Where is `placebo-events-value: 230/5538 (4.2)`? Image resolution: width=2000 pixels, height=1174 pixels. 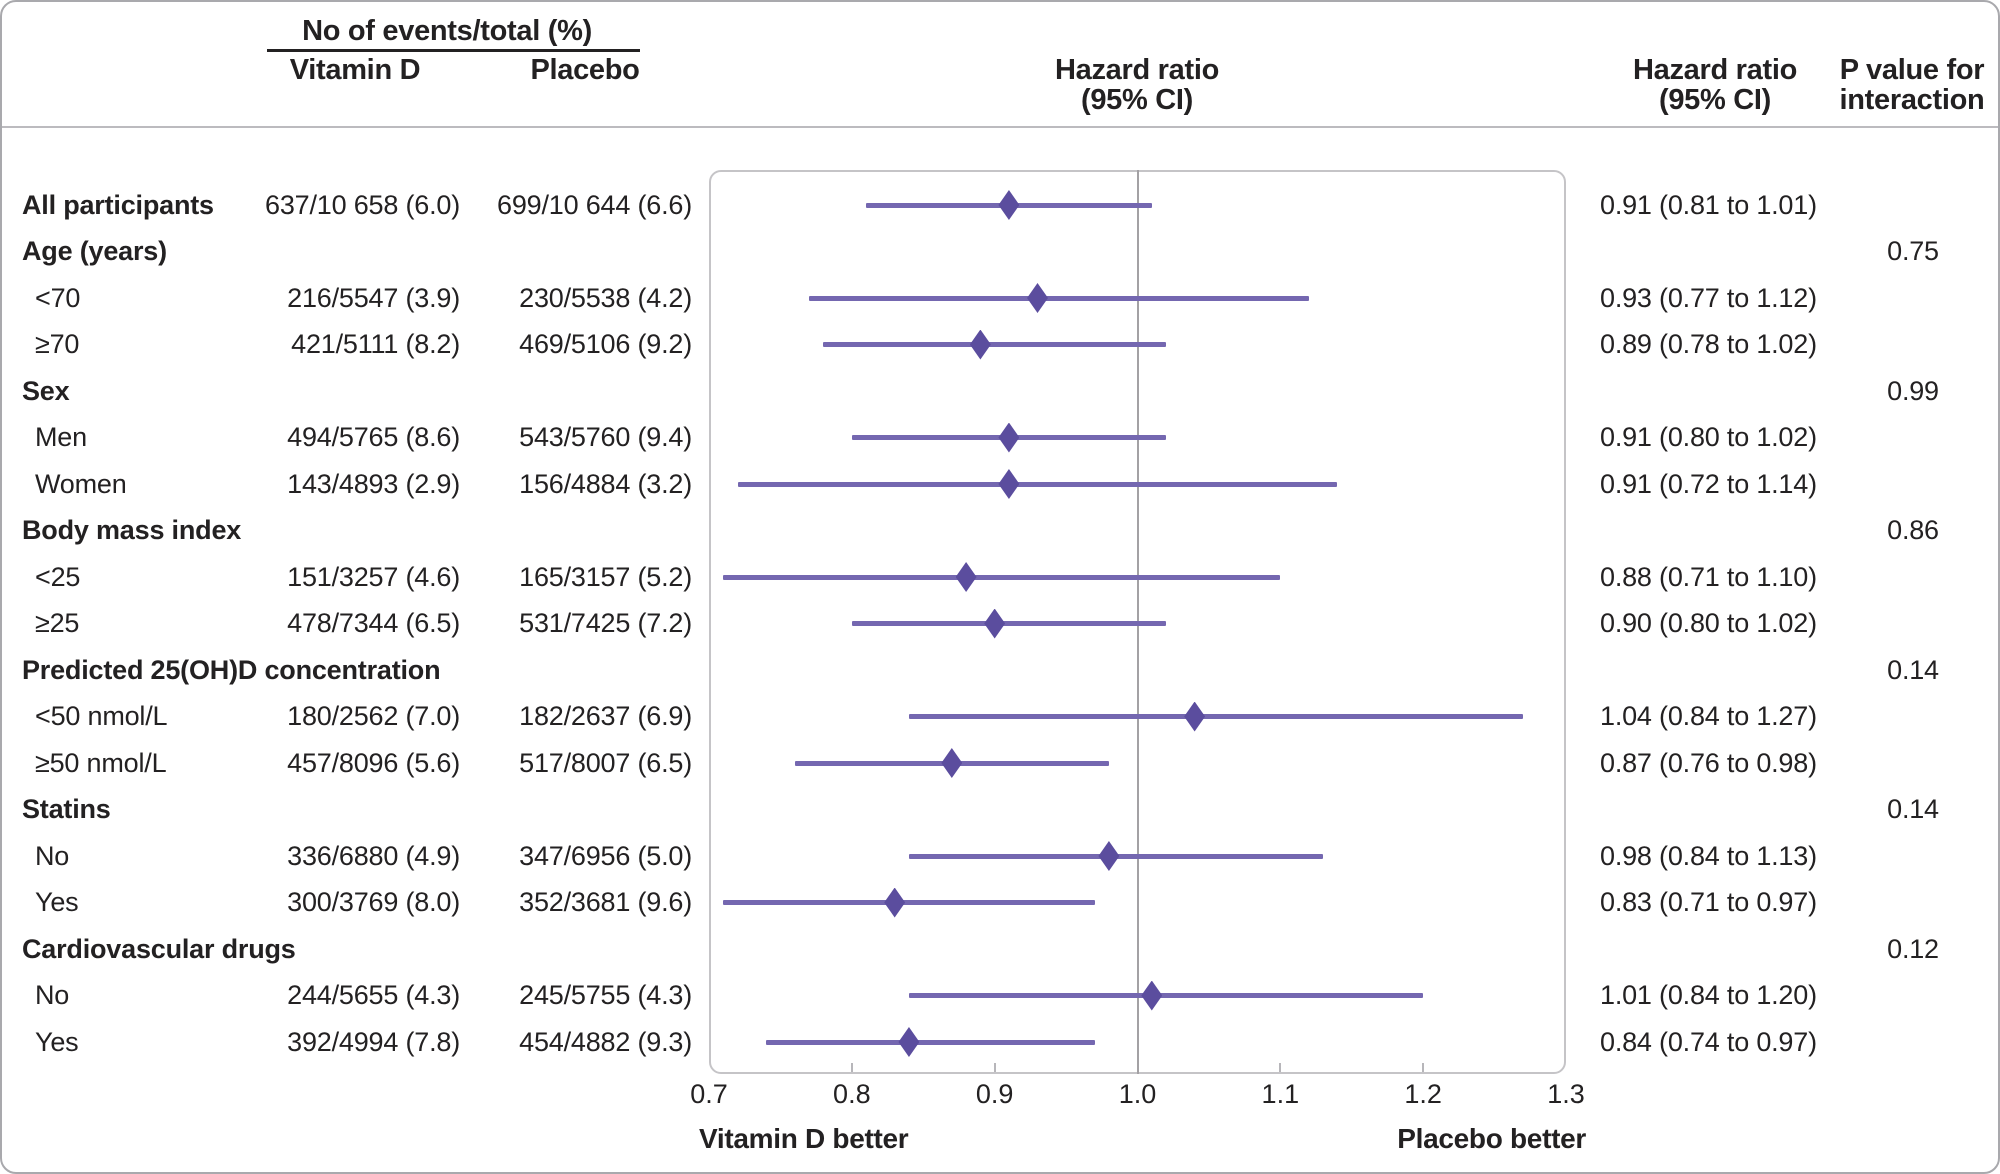 placebo-events-value: 230/5538 (4.2) is located at coordinates (605, 297).